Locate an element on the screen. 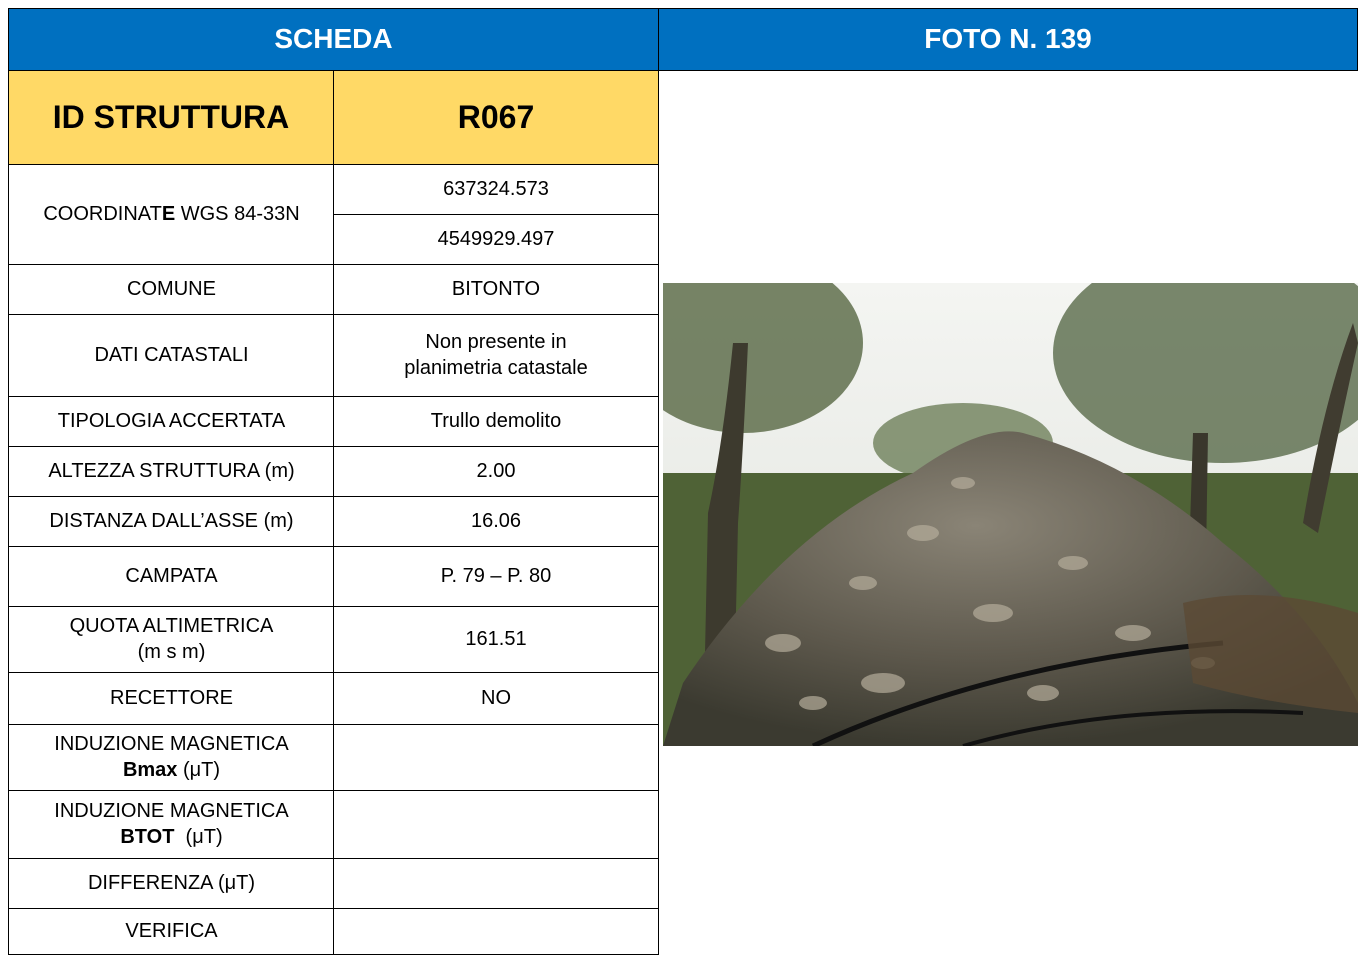 The width and height of the screenshot is (1358, 955). label-line: DATI CATASTALI is located at coordinates (171, 355).